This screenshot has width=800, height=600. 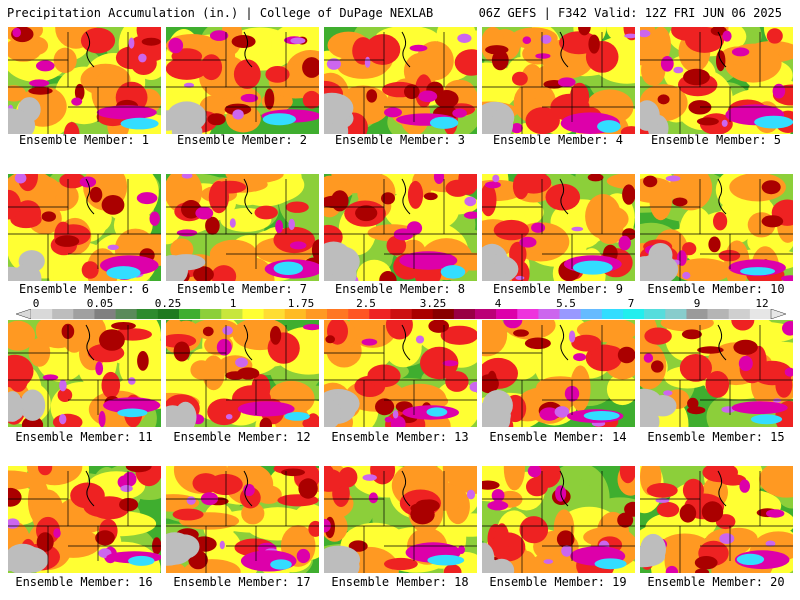 What do you see at coordinates (778, 314) in the screenshot?
I see `colorbar-max-arrow` at bounding box center [778, 314].